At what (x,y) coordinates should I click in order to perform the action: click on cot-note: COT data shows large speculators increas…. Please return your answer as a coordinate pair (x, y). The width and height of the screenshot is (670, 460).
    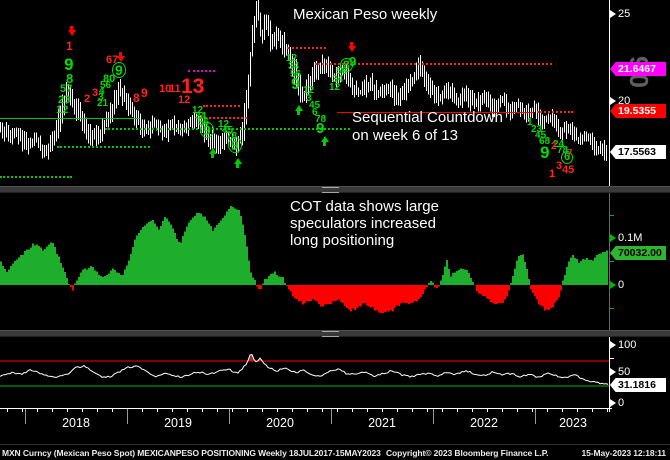
    Looking at the image, I should click on (364, 223).